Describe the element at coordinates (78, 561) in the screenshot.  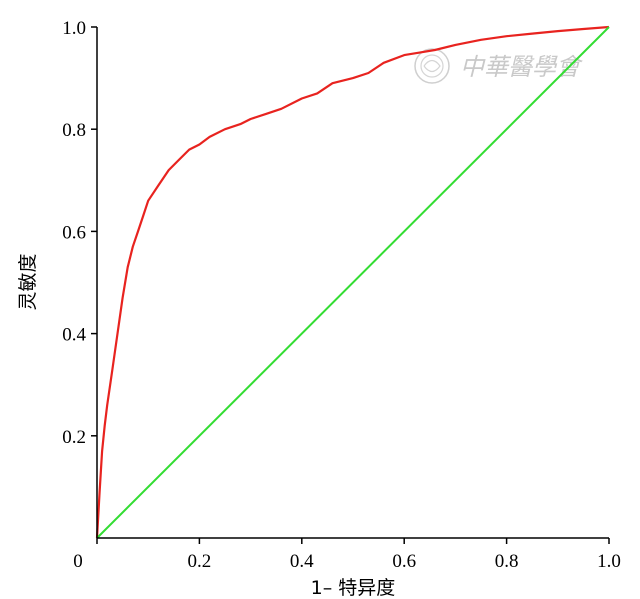
I see `x-tick-label: 0` at that location.